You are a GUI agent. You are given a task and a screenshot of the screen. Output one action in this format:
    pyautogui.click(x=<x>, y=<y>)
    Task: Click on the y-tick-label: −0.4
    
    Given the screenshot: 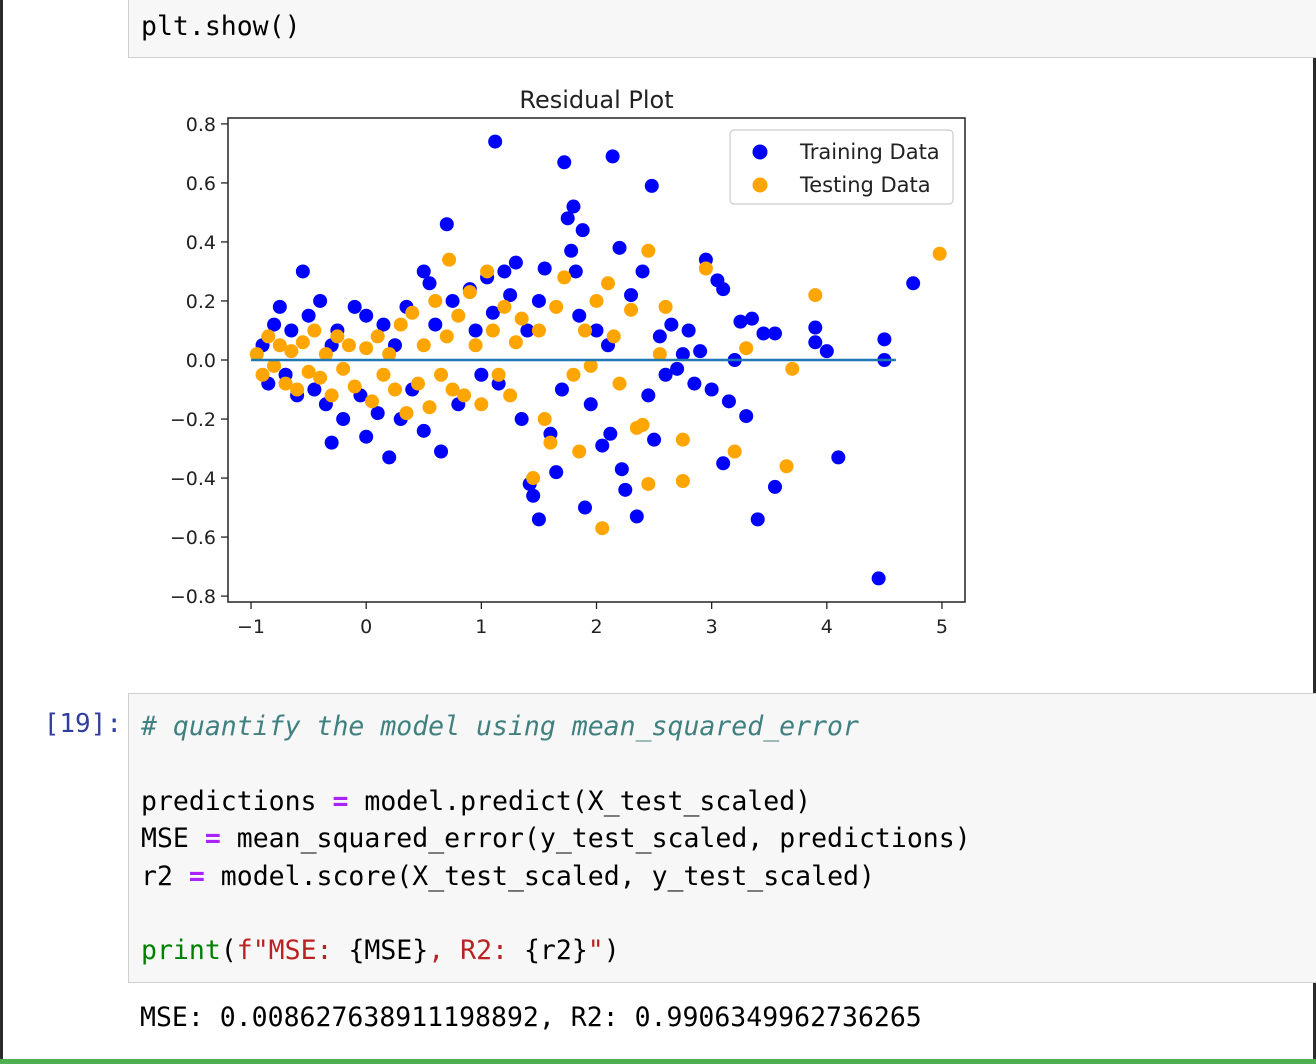 What is the action you would take?
    pyautogui.click(x=193, y=479)
    